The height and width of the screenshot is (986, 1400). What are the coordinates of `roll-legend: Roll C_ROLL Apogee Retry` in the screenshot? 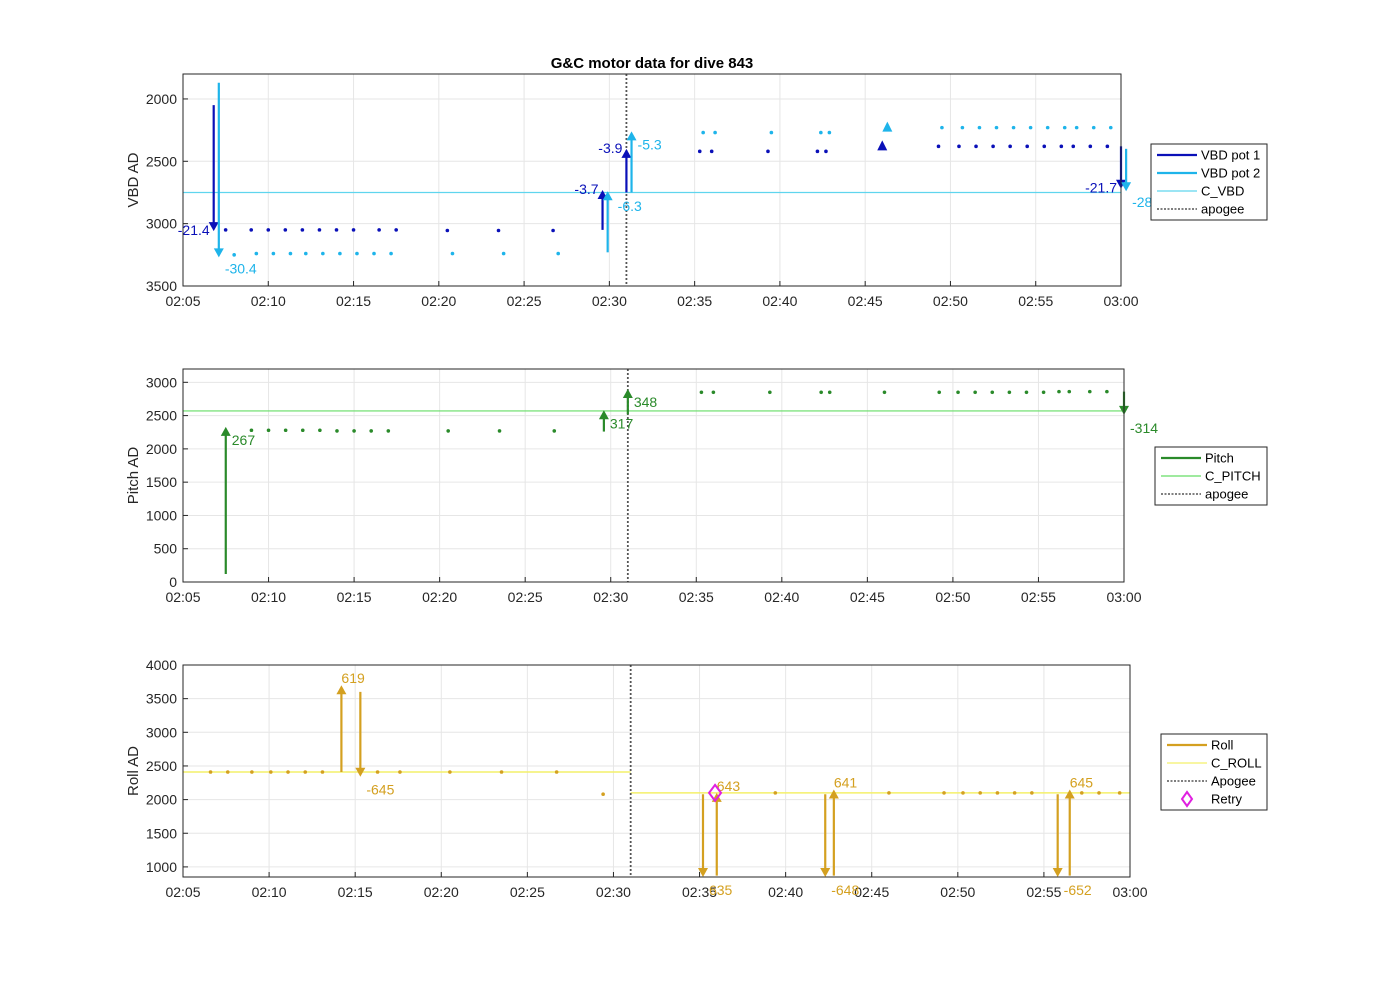 It's located at (1214, 772).